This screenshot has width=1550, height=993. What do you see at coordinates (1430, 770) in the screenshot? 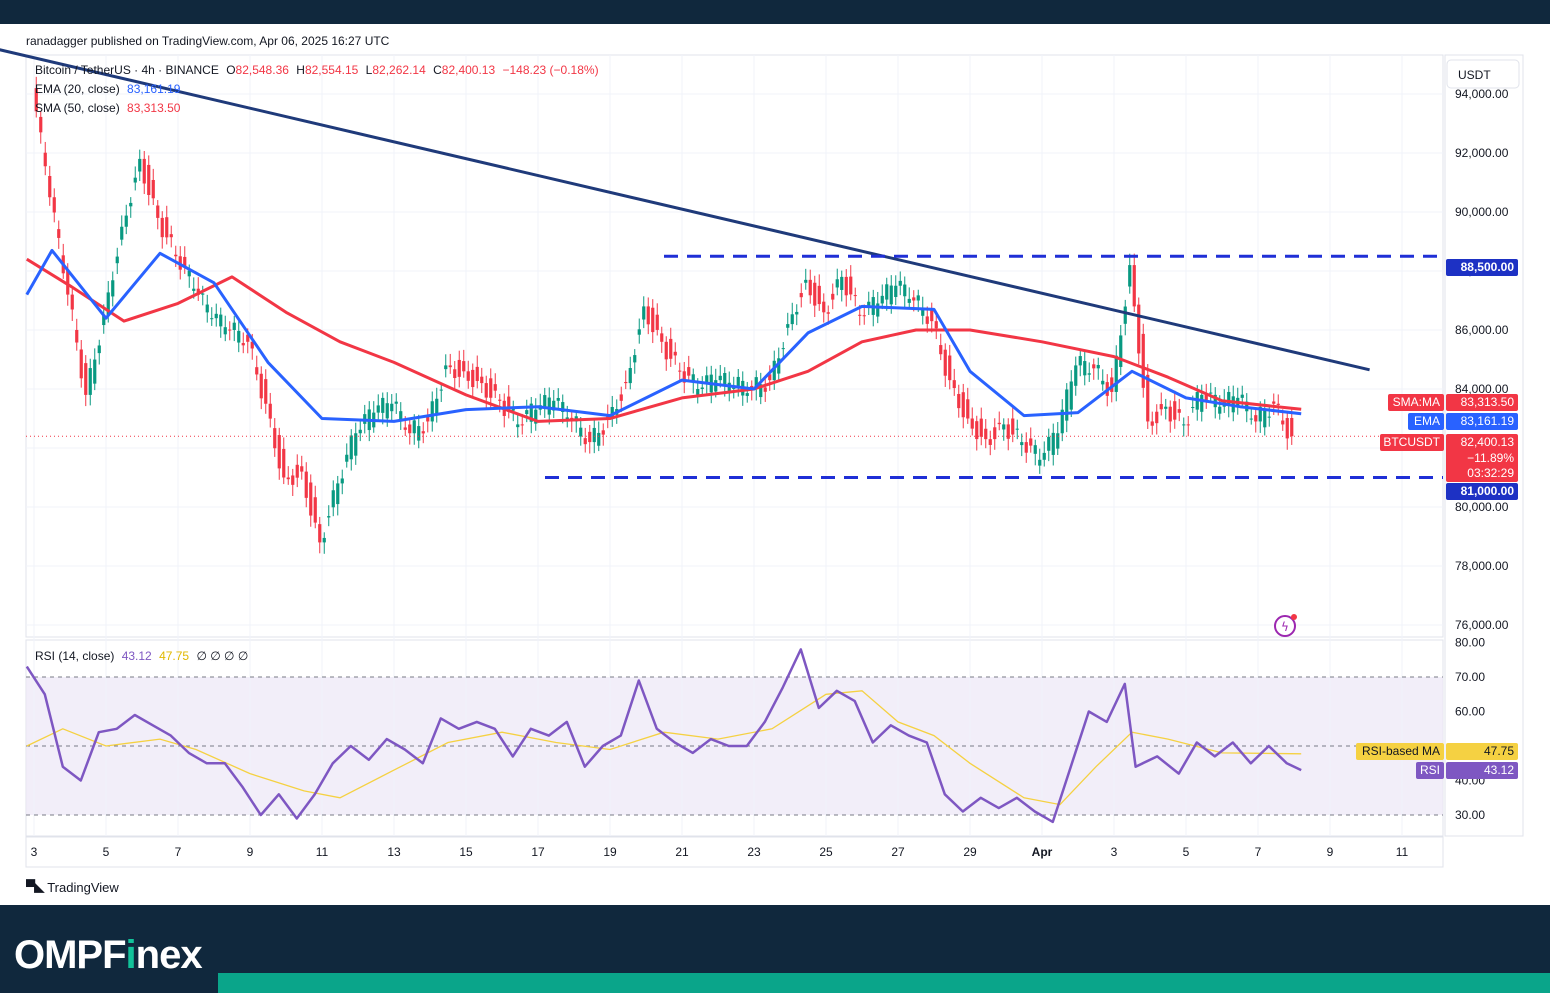
I see `rsi-axis-tag-box` at bounding box center [1430, 770].